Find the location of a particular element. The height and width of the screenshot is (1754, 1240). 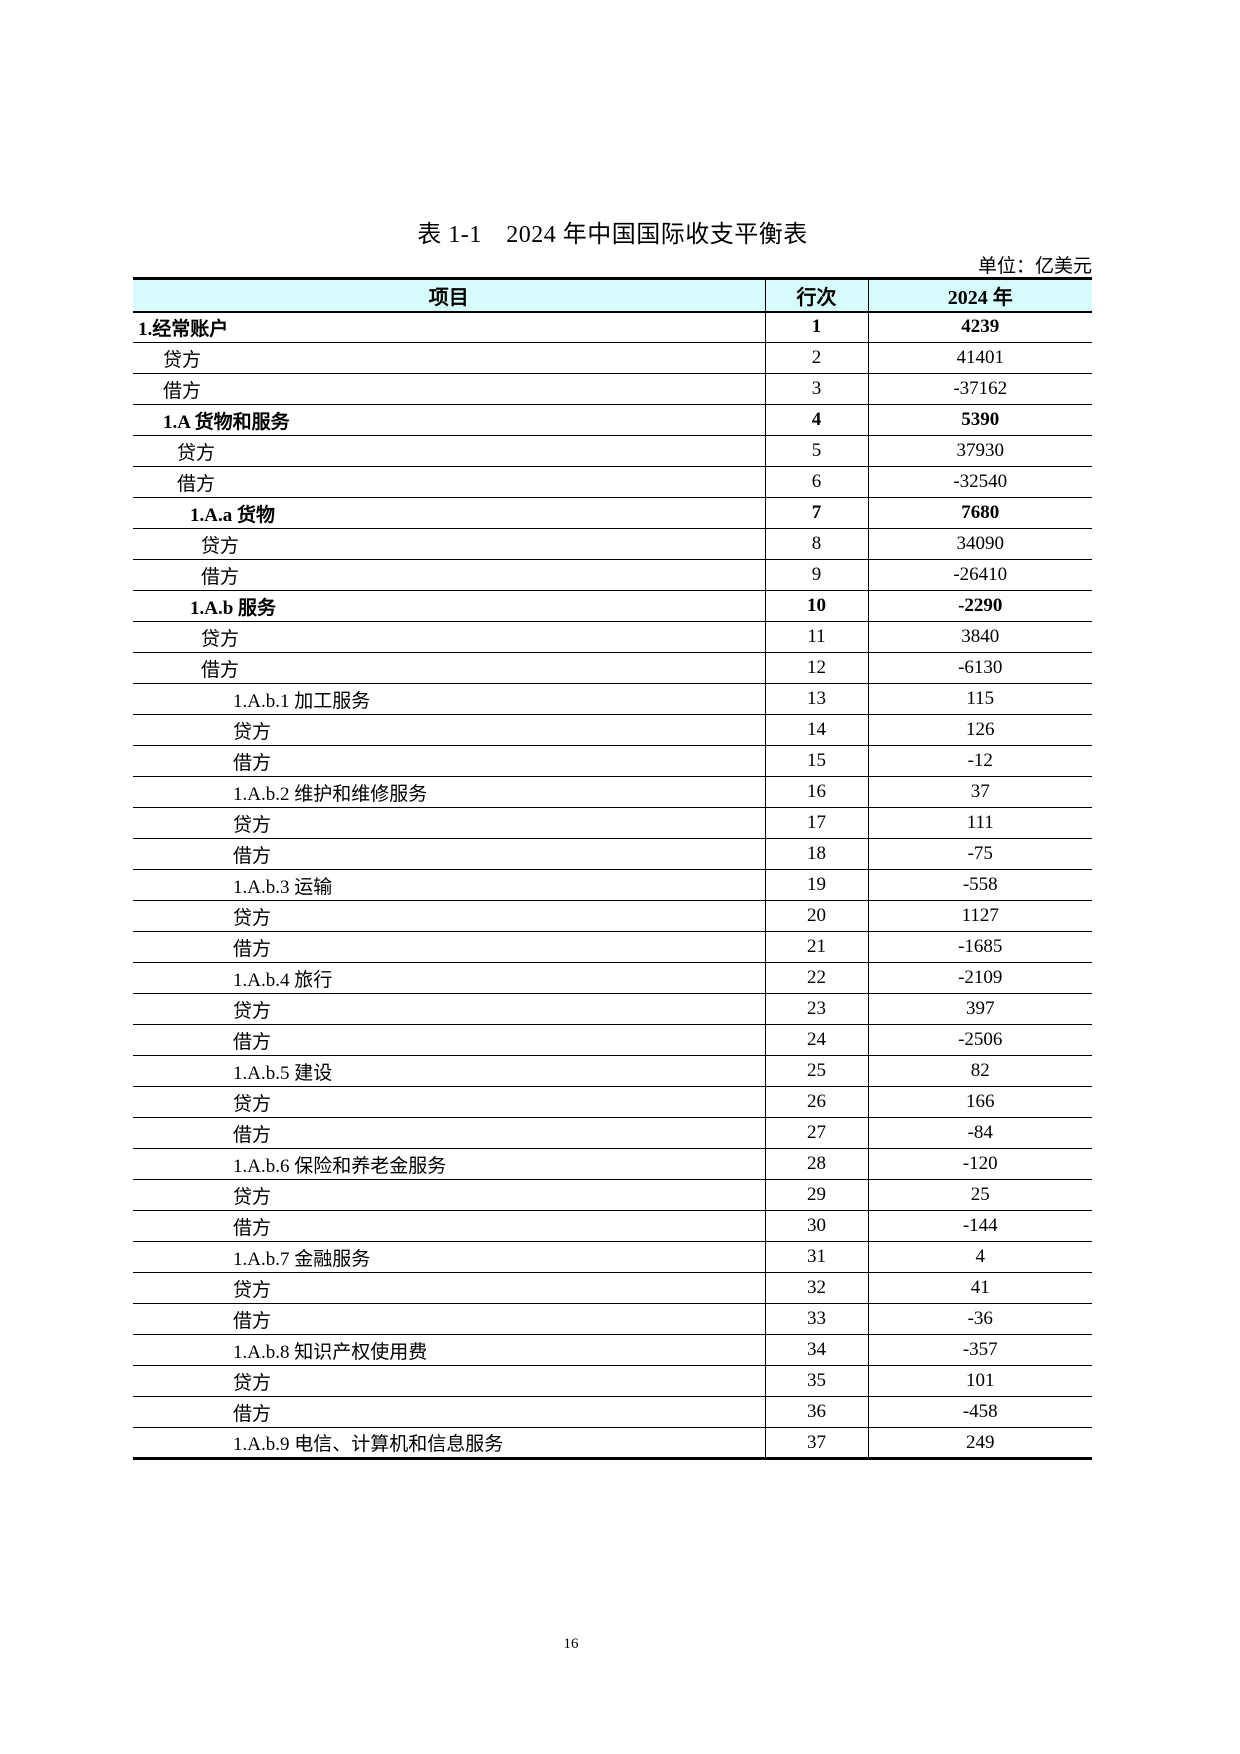

table-row: 借方 9 -26410 is located at coordinates (612, 575).